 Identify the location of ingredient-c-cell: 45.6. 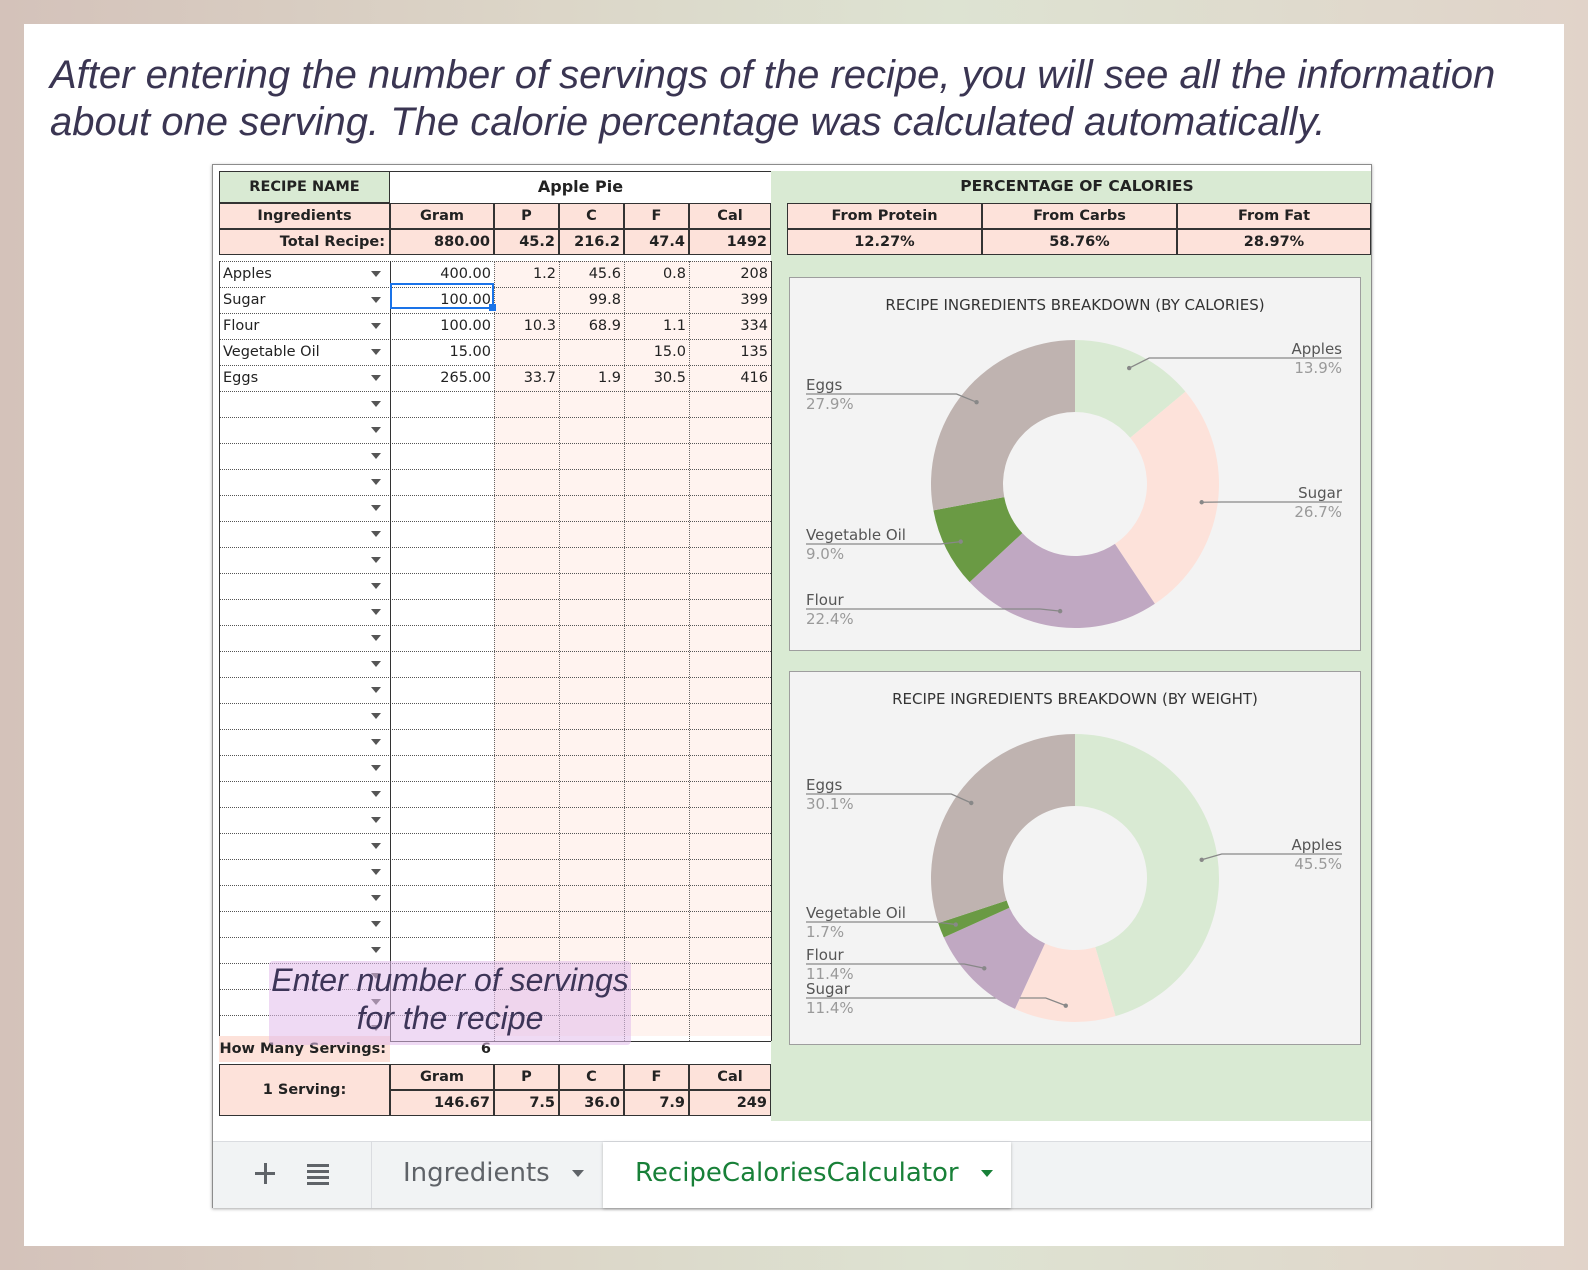
(604, 274).